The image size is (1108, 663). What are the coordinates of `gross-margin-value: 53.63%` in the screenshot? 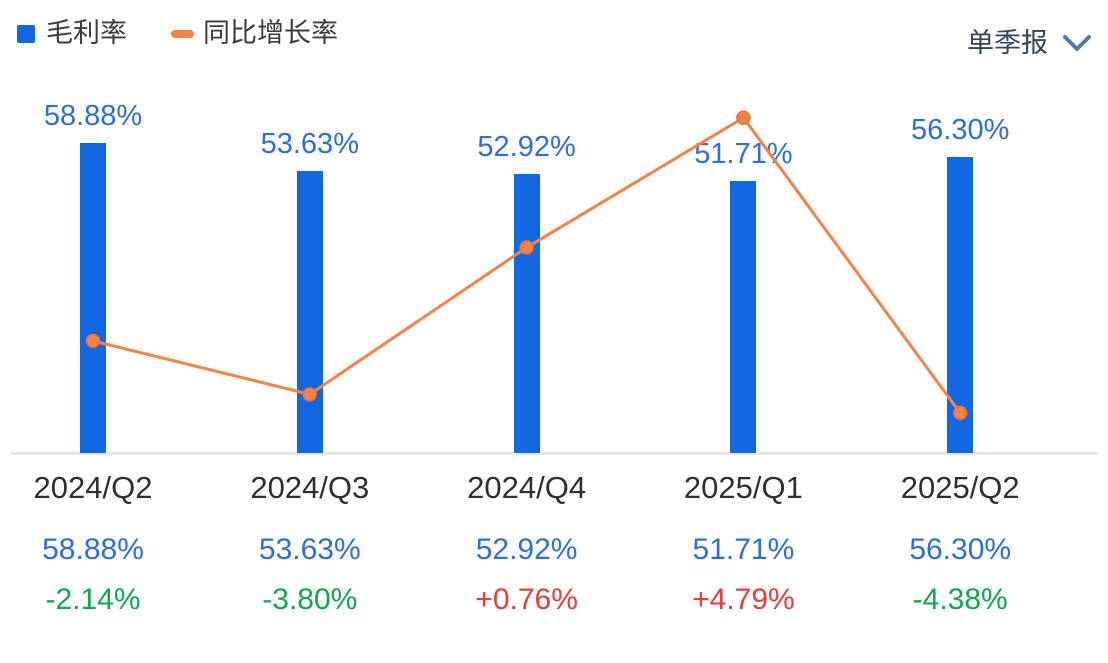 It's located at (309, 549).